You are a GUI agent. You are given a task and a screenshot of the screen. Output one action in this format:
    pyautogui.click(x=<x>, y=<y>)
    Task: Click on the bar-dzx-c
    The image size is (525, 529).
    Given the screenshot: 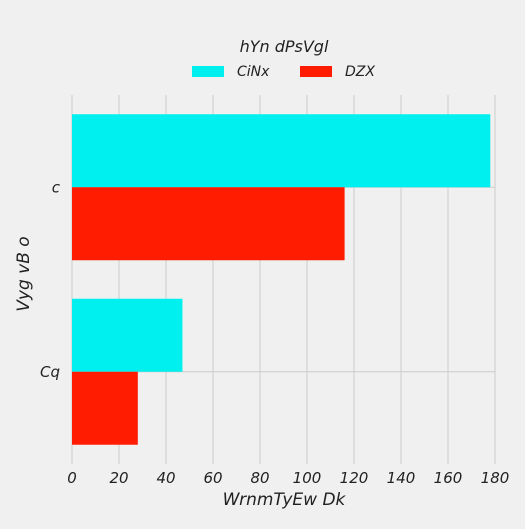 What is the action you would take?
    pyautogui.click(x=208, y=224)
    